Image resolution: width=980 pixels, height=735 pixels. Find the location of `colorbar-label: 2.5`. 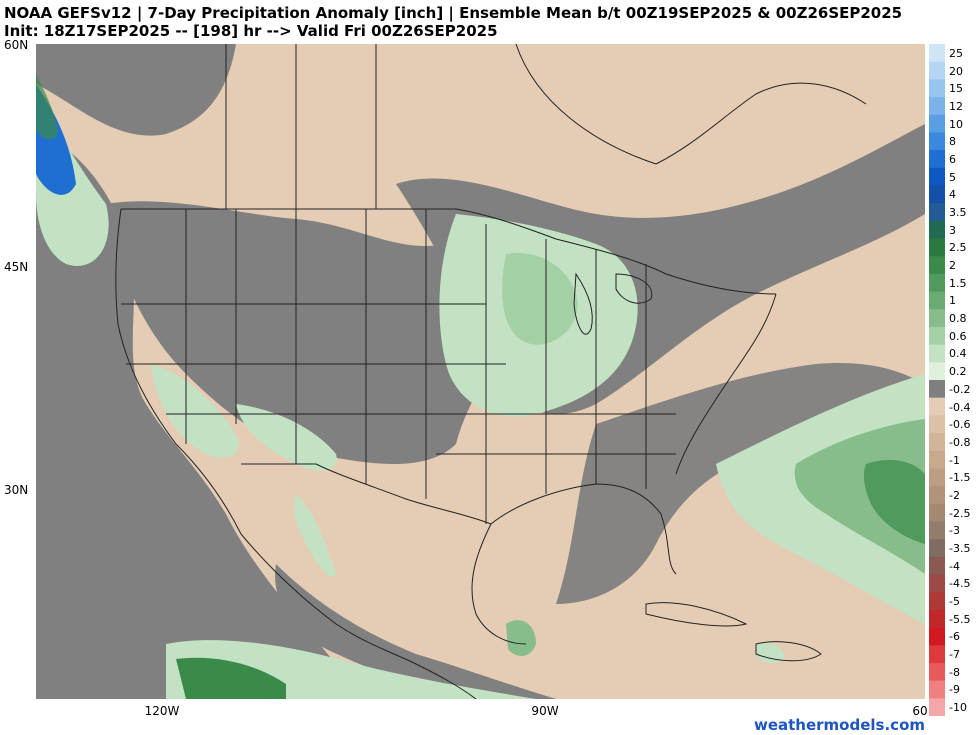

colorbar-label: 2.5 is located at coordinates (958, 248).